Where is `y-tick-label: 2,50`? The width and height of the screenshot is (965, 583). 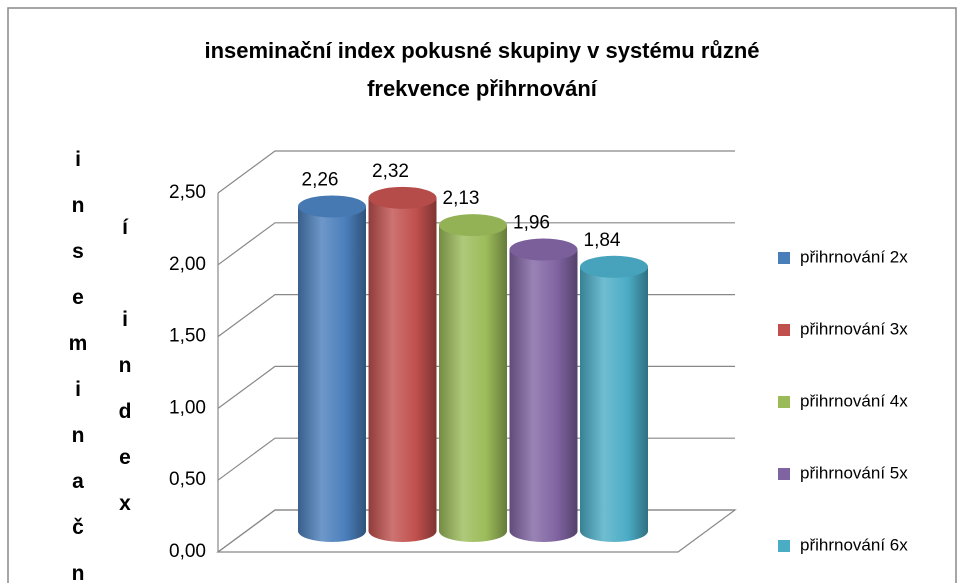
y-tick-label: 2,50 is located at coordinates (187, 192).